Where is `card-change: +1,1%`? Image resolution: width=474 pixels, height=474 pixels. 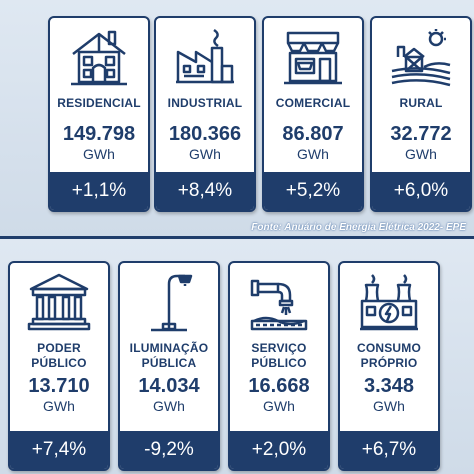
card-change: +1,1% is located at coordinates (99, 191).